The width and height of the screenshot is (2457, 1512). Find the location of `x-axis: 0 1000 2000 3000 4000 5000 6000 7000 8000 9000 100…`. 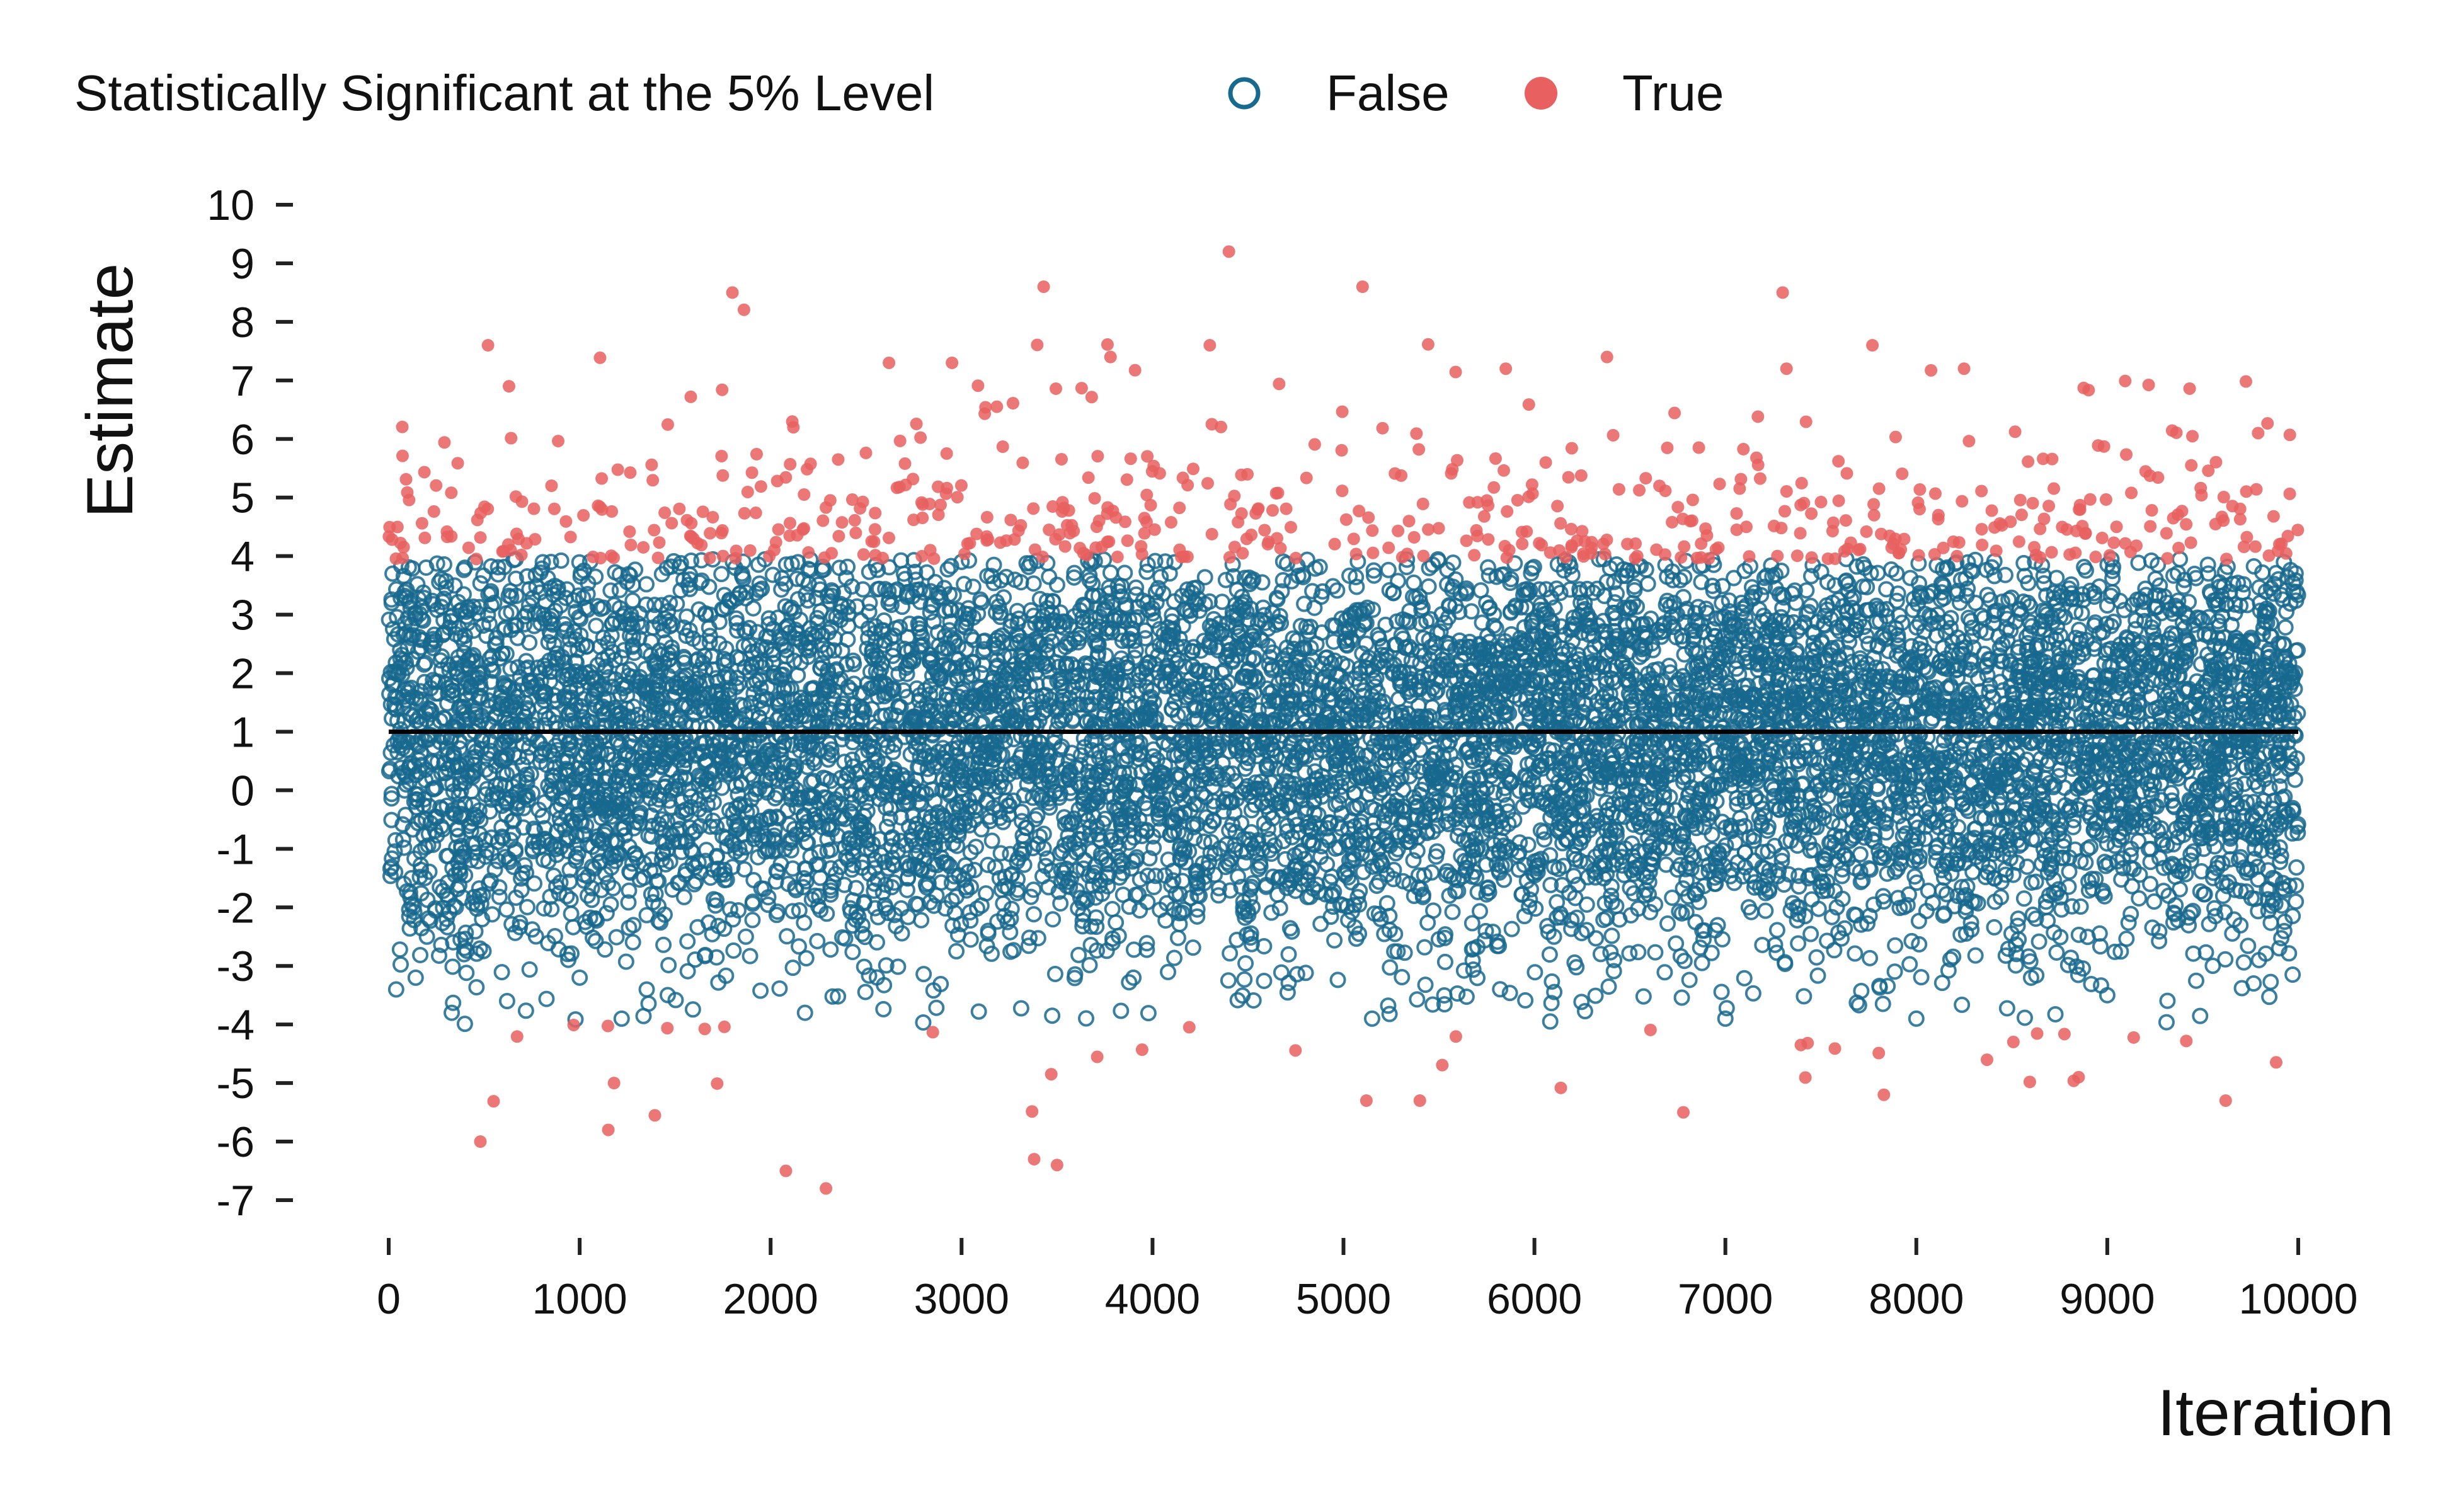

x-axis: 0 1000 2000 3000 4000 5000 6000 7000 8000 9000 100… is located at coordinates (1367, 1280).